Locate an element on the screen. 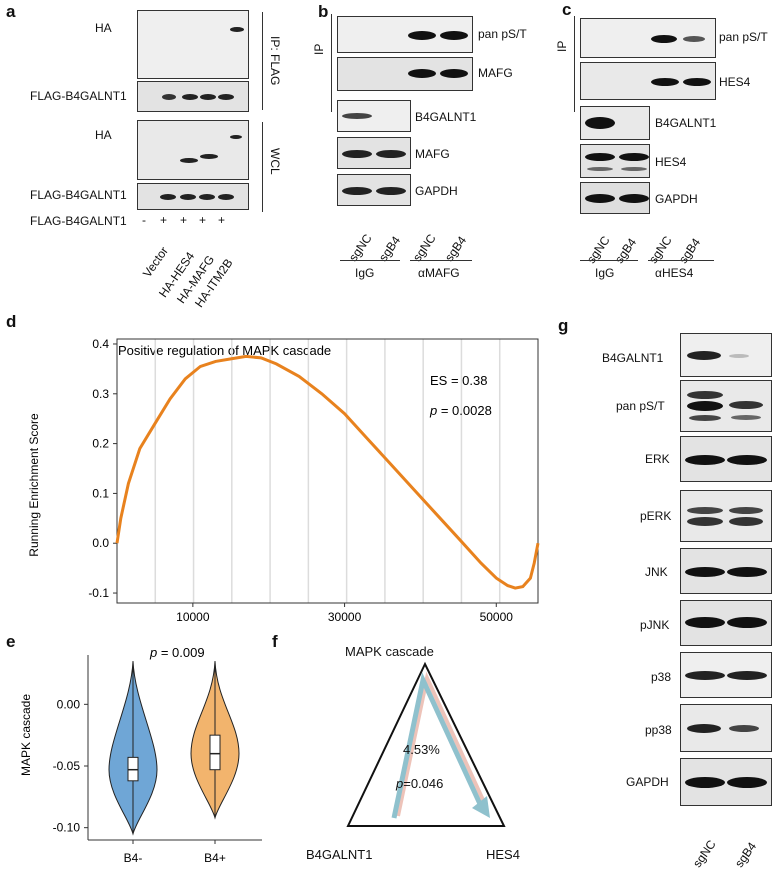 The image size is (777, 875). blot-label-c-b4: B4GALNT1 is located at coordinates (686, 123).